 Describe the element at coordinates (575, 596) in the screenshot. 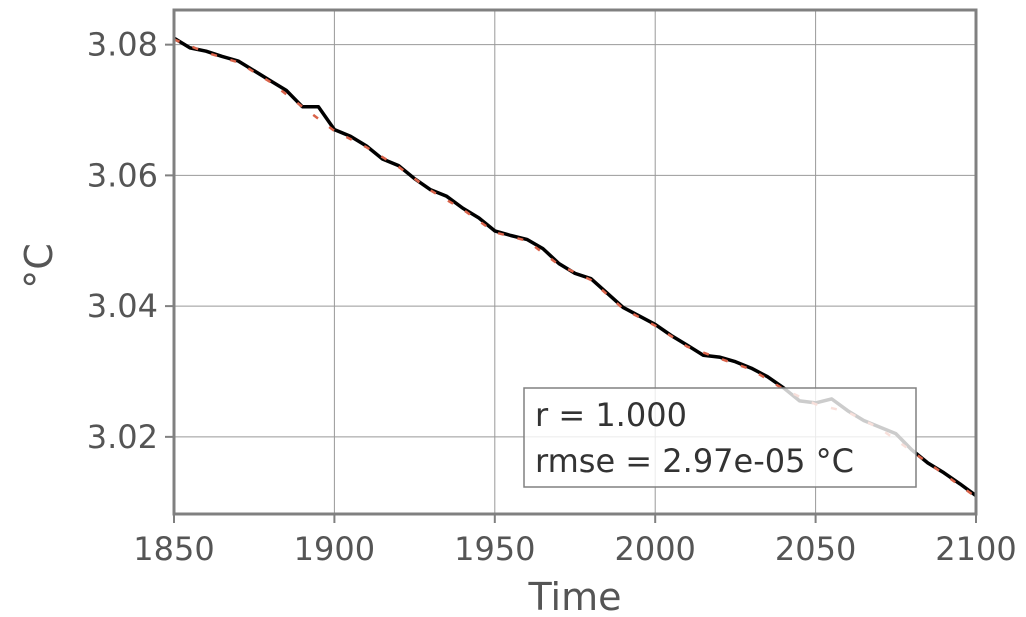

I see `x-axis-label: Time` at that location.